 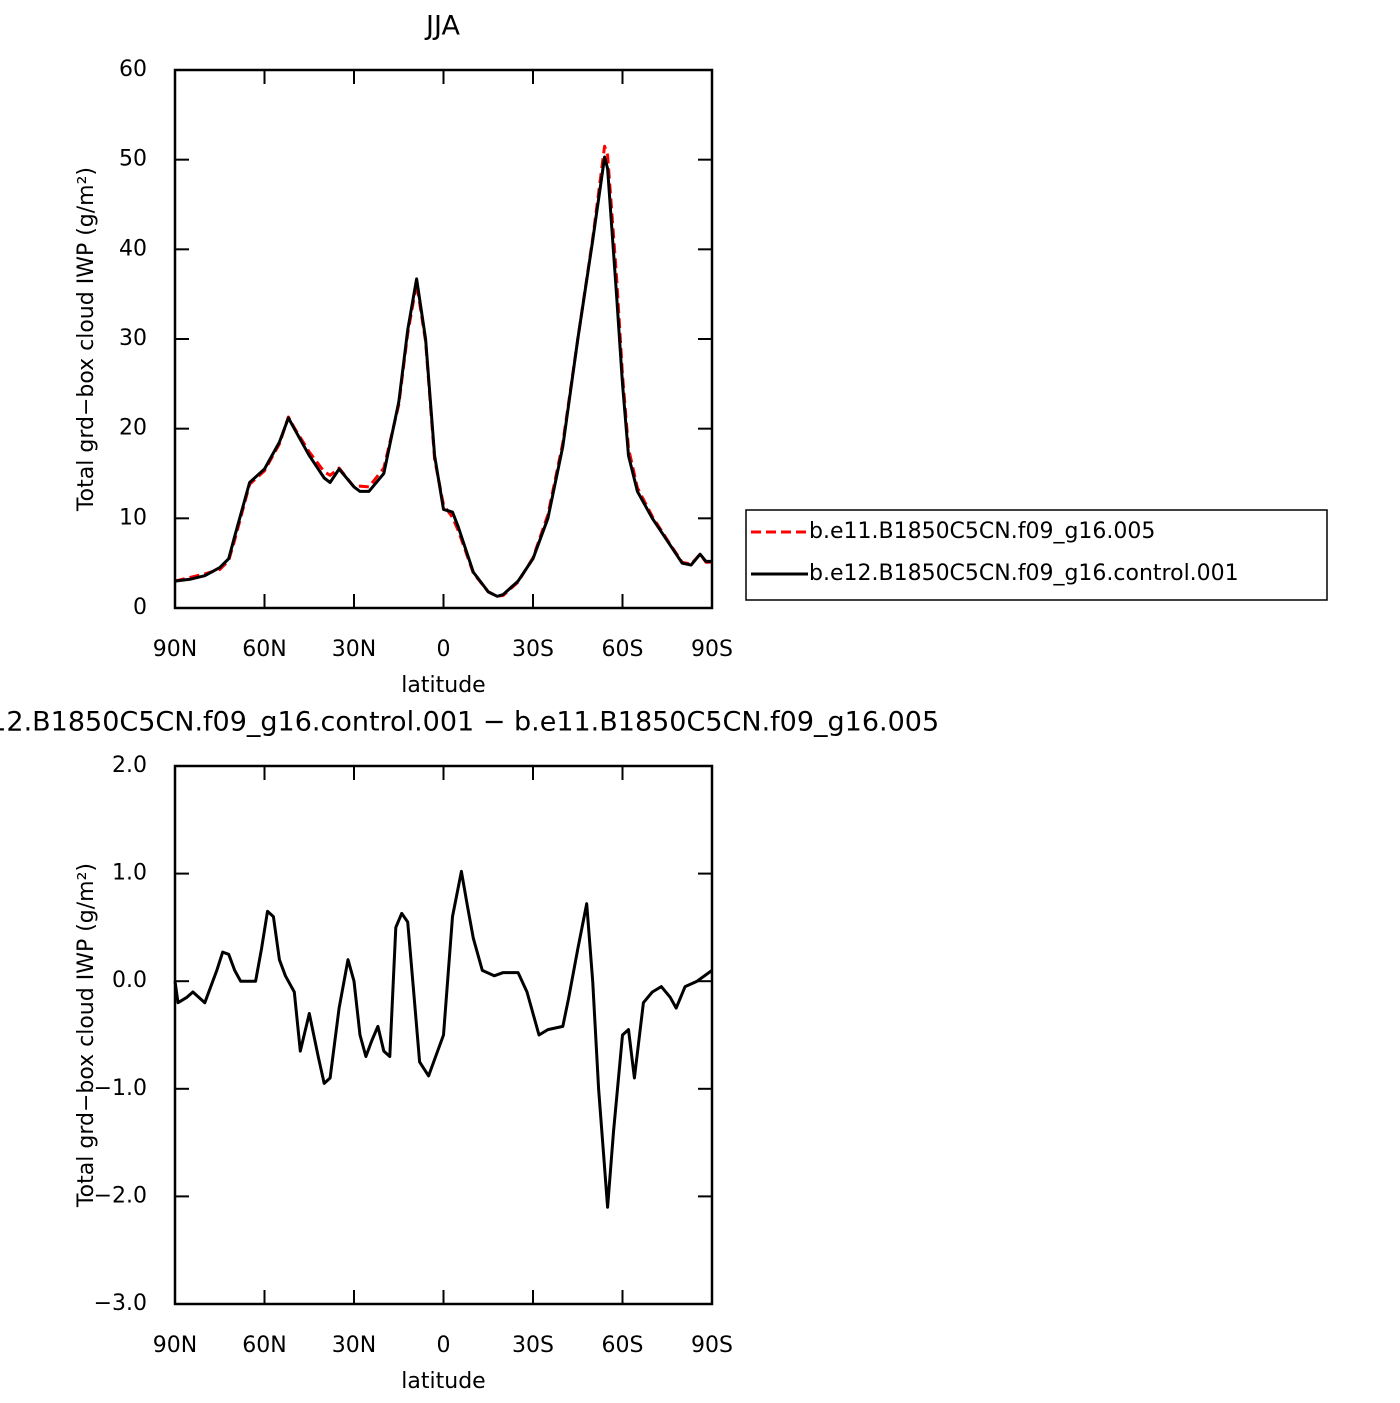 I want to click on y-tick-label: −1.0, so click(x=120, y=1088).